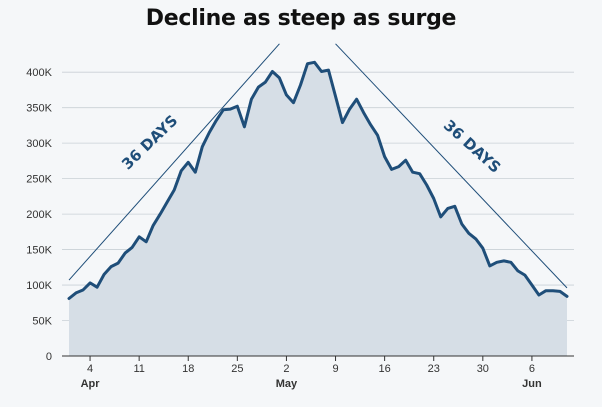  What do you see at coordinates (138, 369) in the screenshot?
I see `x-tick-label: 11` at bounding box center [138, 369].